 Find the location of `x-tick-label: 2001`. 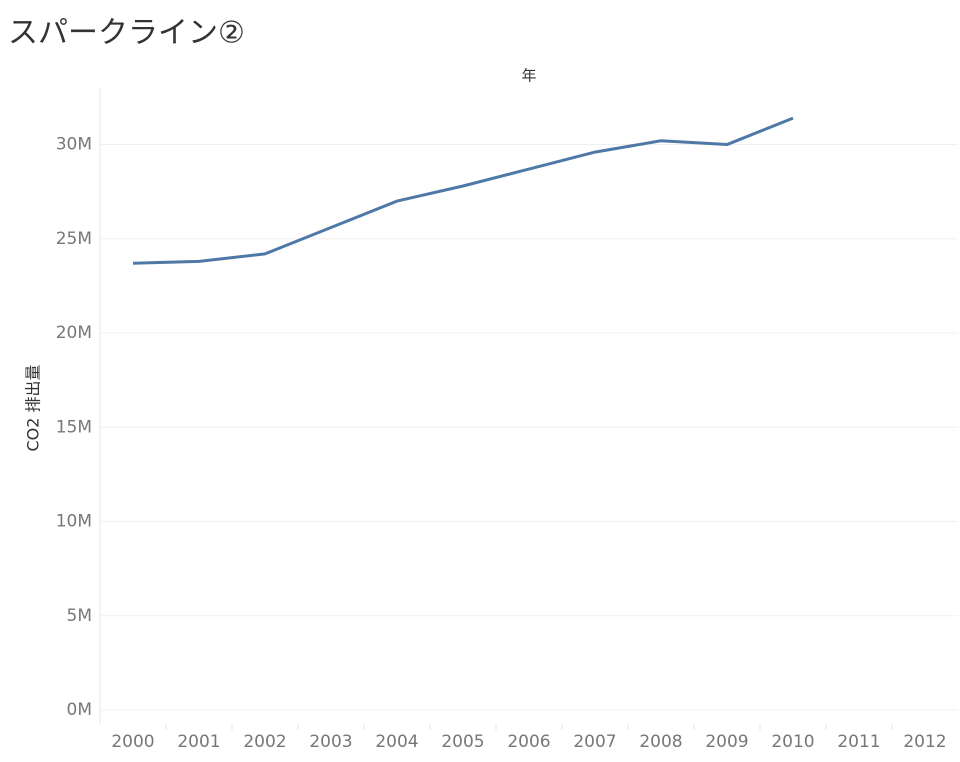

x-tick-label: 2001 is located at coordinates (198, 742).